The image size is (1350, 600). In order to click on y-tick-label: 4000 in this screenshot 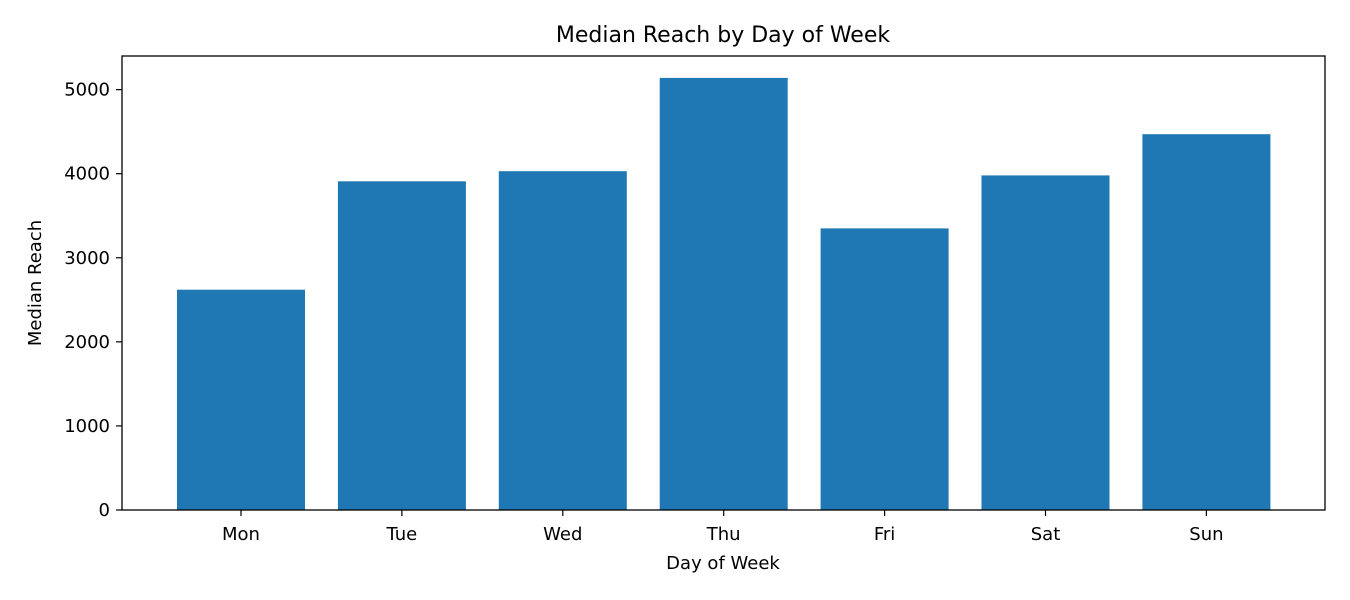, I will do `click(87, 174)`.